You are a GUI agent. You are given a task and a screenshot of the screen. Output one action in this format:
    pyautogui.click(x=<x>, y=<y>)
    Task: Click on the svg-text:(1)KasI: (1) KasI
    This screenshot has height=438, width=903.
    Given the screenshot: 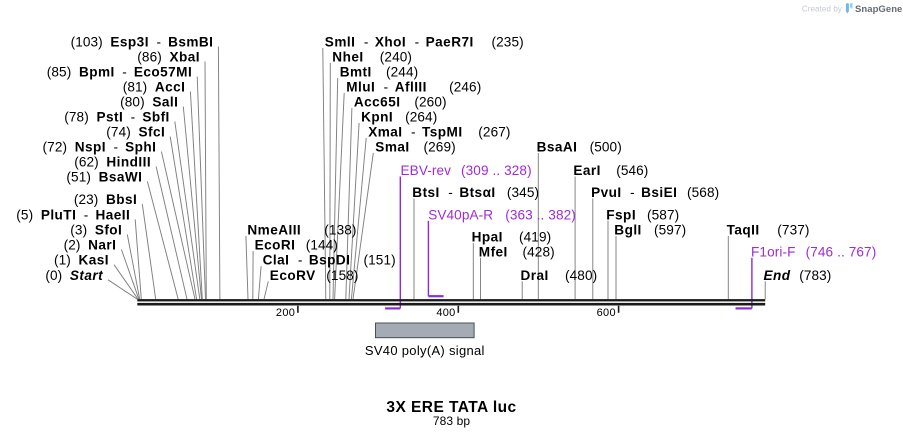 What is the action you would take?
    pyautogui.click(x=81, y=260)
    